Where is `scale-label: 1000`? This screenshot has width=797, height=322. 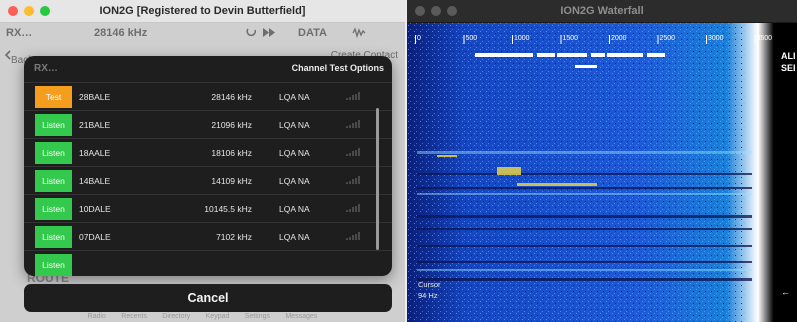
scale-label: 1000 is located at coordinates (522, 38).